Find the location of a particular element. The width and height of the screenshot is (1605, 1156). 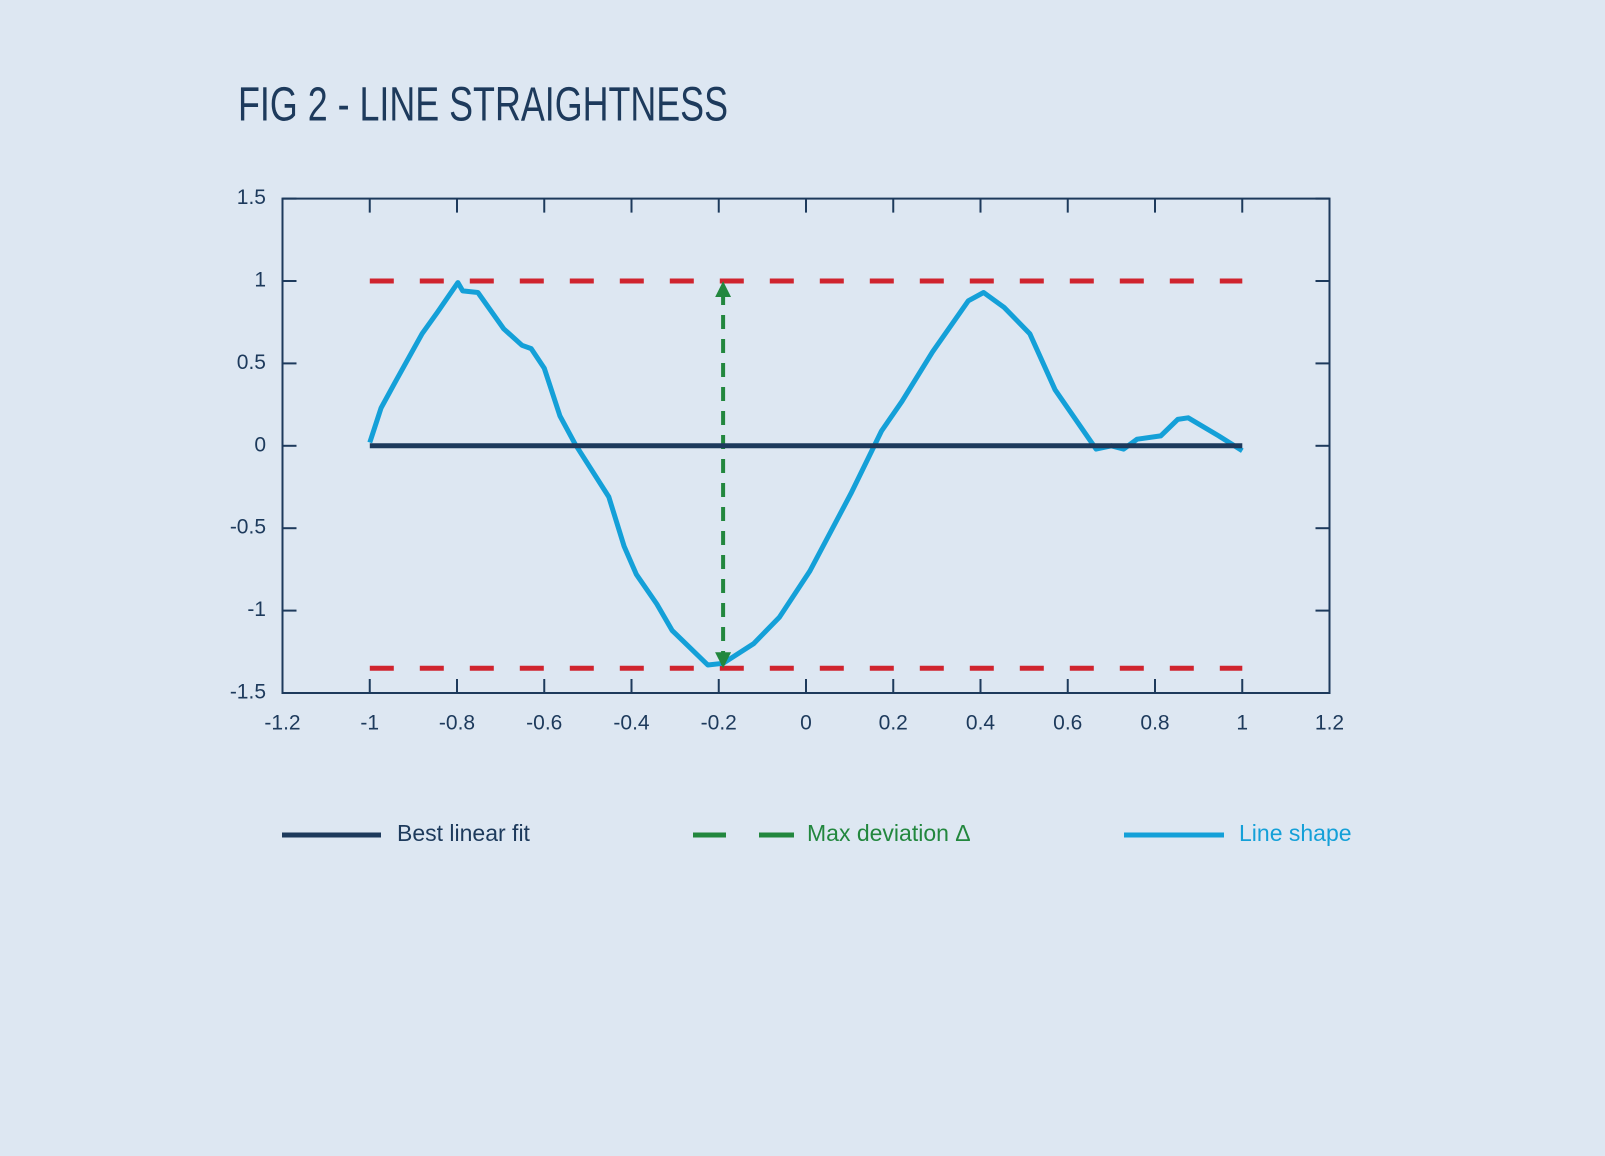

legend-label: Best linear fit is located at coordinates (464, 833).